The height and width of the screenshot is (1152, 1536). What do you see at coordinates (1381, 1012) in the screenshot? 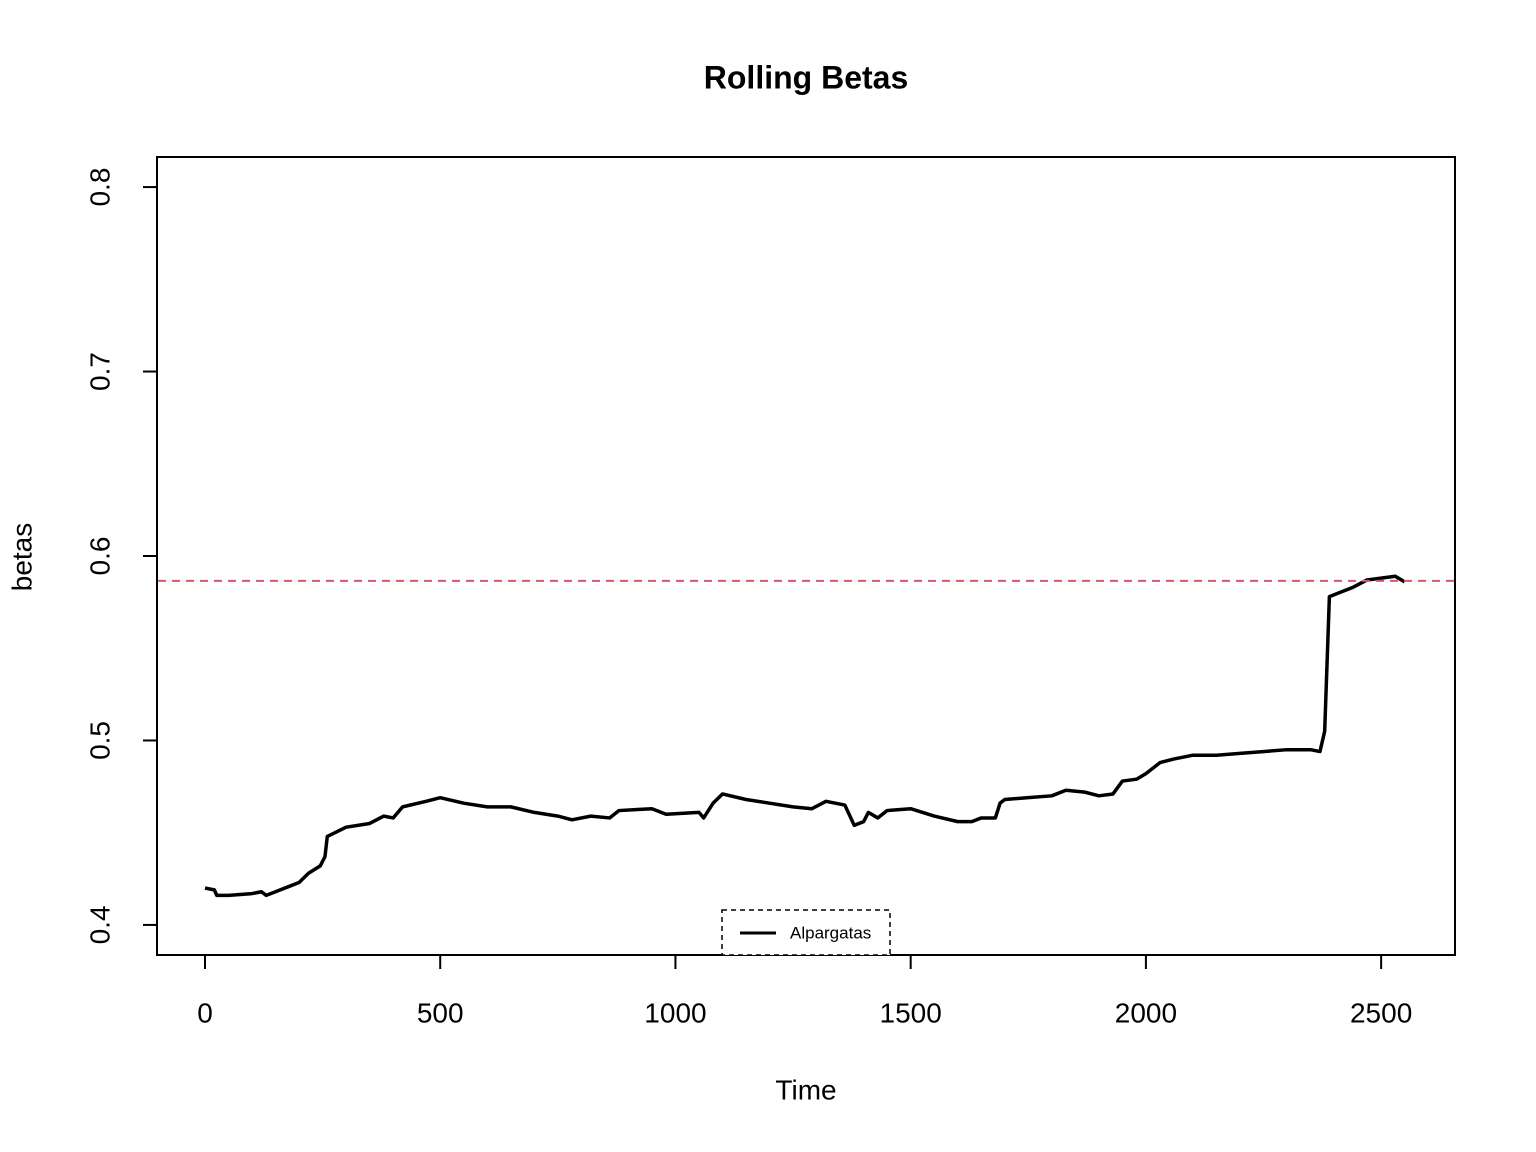
I see `x-tick-label: 2500` at bounding box center [1381, 1012].